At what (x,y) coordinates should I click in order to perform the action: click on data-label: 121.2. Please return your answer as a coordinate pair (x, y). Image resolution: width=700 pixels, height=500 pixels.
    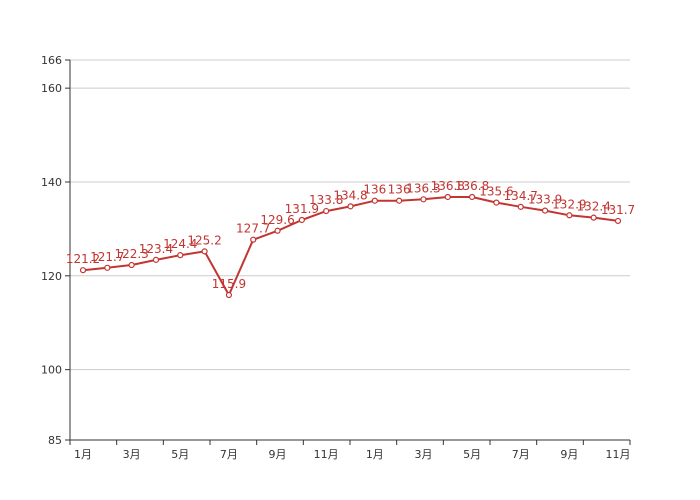
    Looking at the image, I should click on (83, 259).